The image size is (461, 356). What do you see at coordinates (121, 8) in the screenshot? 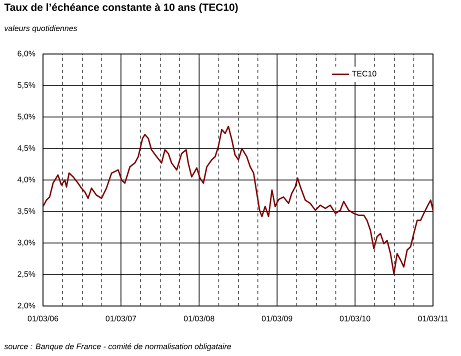
I see `chart-title: Taux de l’échéance constante à 10 ans (TEC10)` at bounding box center [121, 8].